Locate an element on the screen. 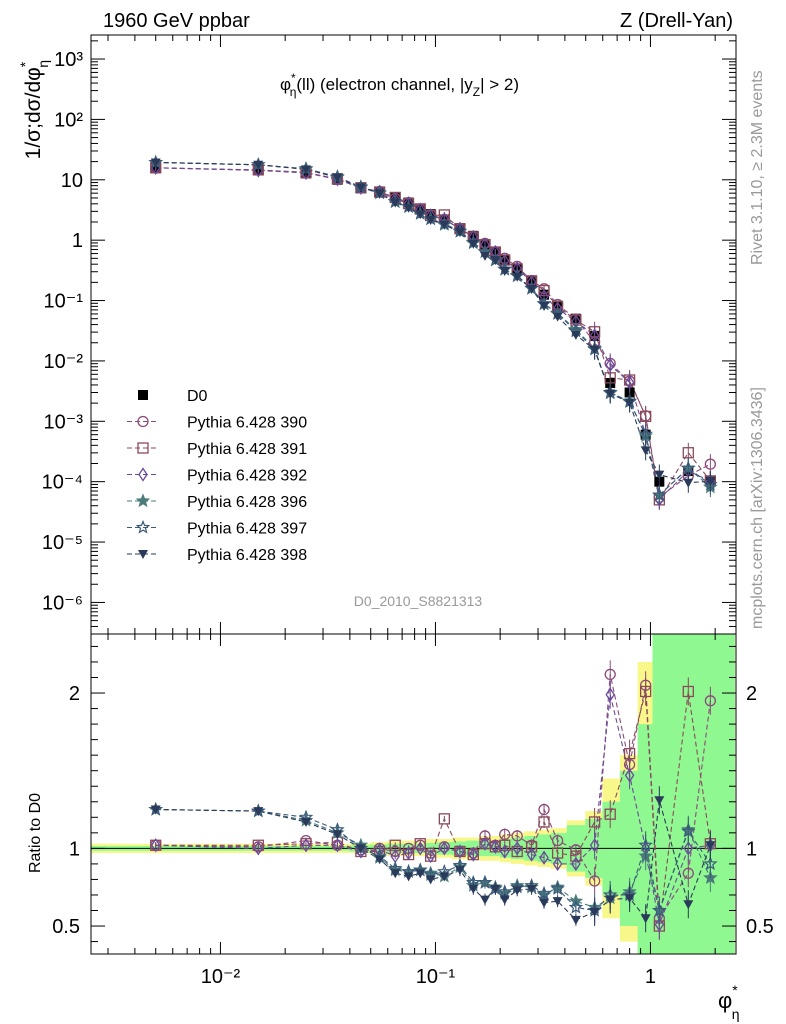  rivet-label: Rivet 3.1.10, ≥ 2.3M events is located at coordinates (757, 167).